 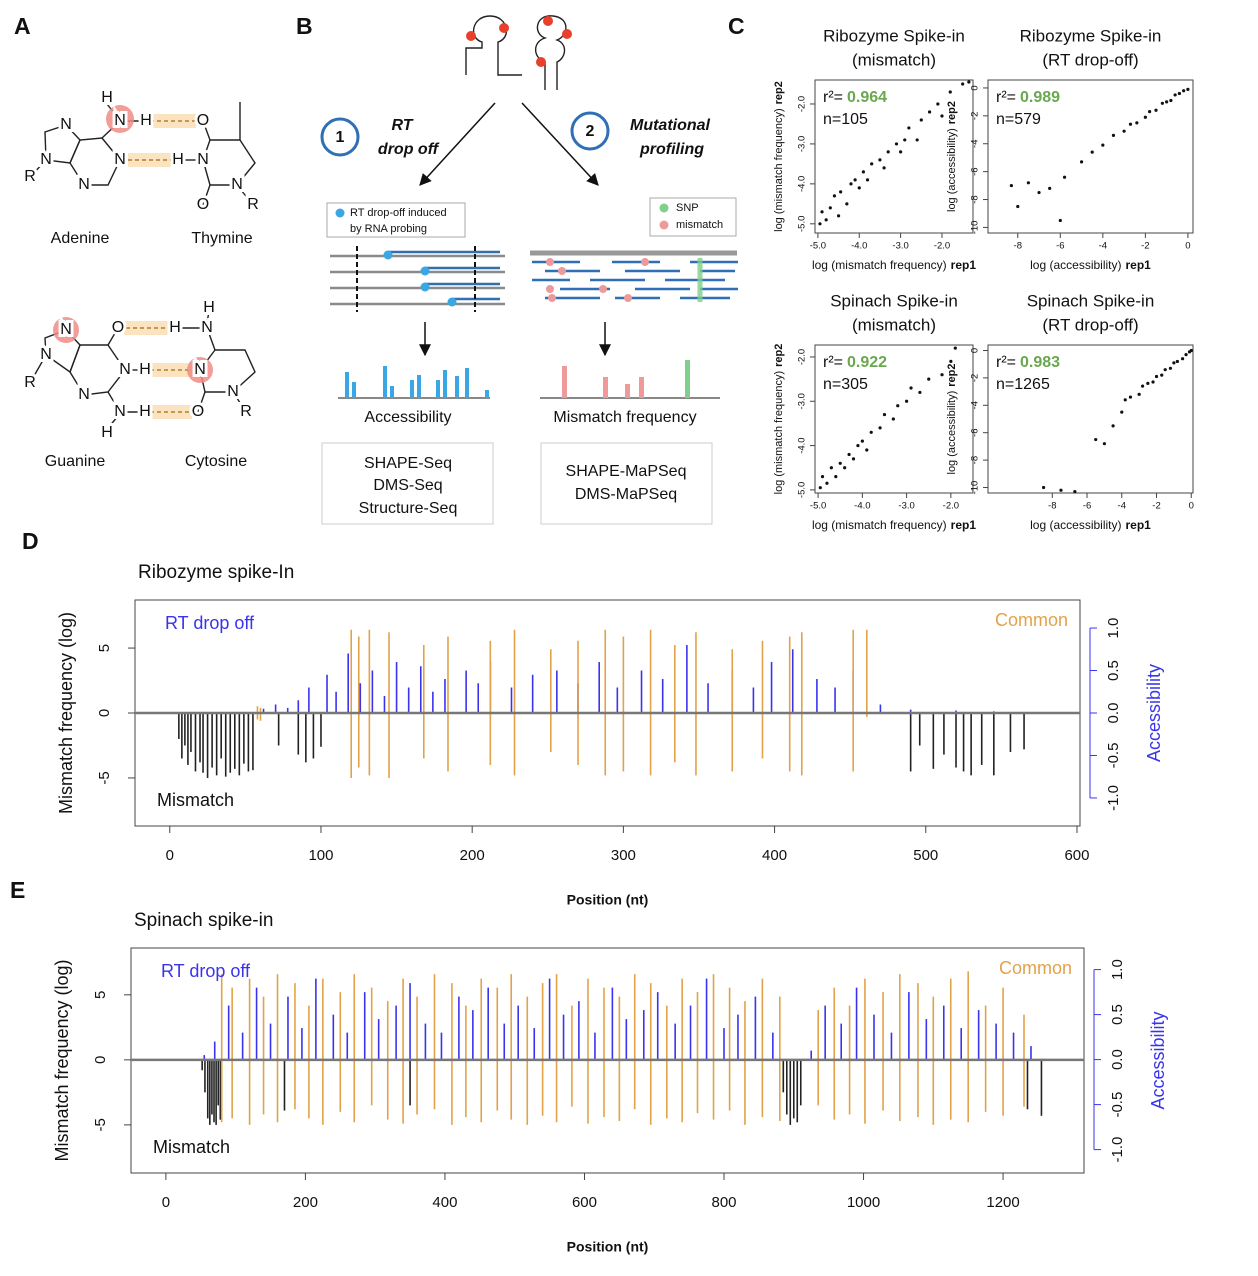 I want to click on readout: Mismatch frequency, so click(x=624, y=417).